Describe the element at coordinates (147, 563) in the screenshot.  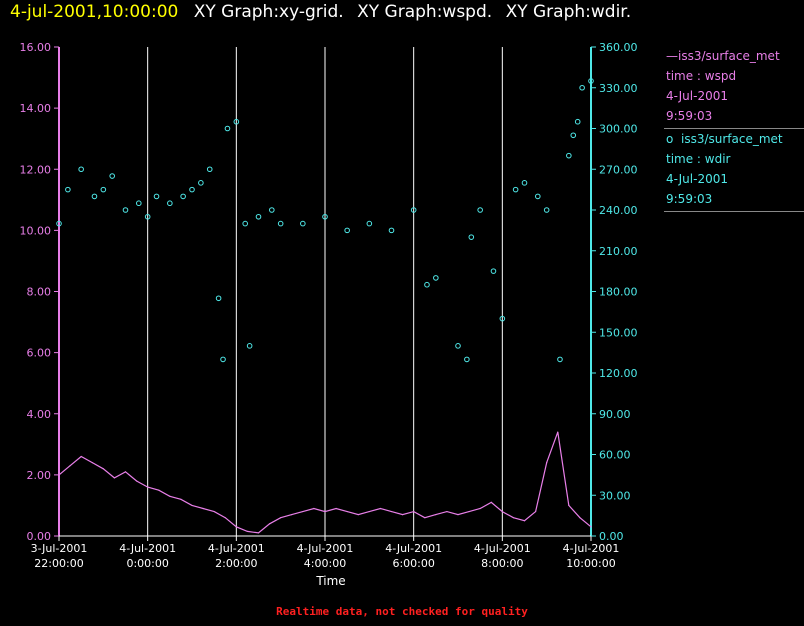
I see `x-tick-label-time-1: 0:00:00` at that location.